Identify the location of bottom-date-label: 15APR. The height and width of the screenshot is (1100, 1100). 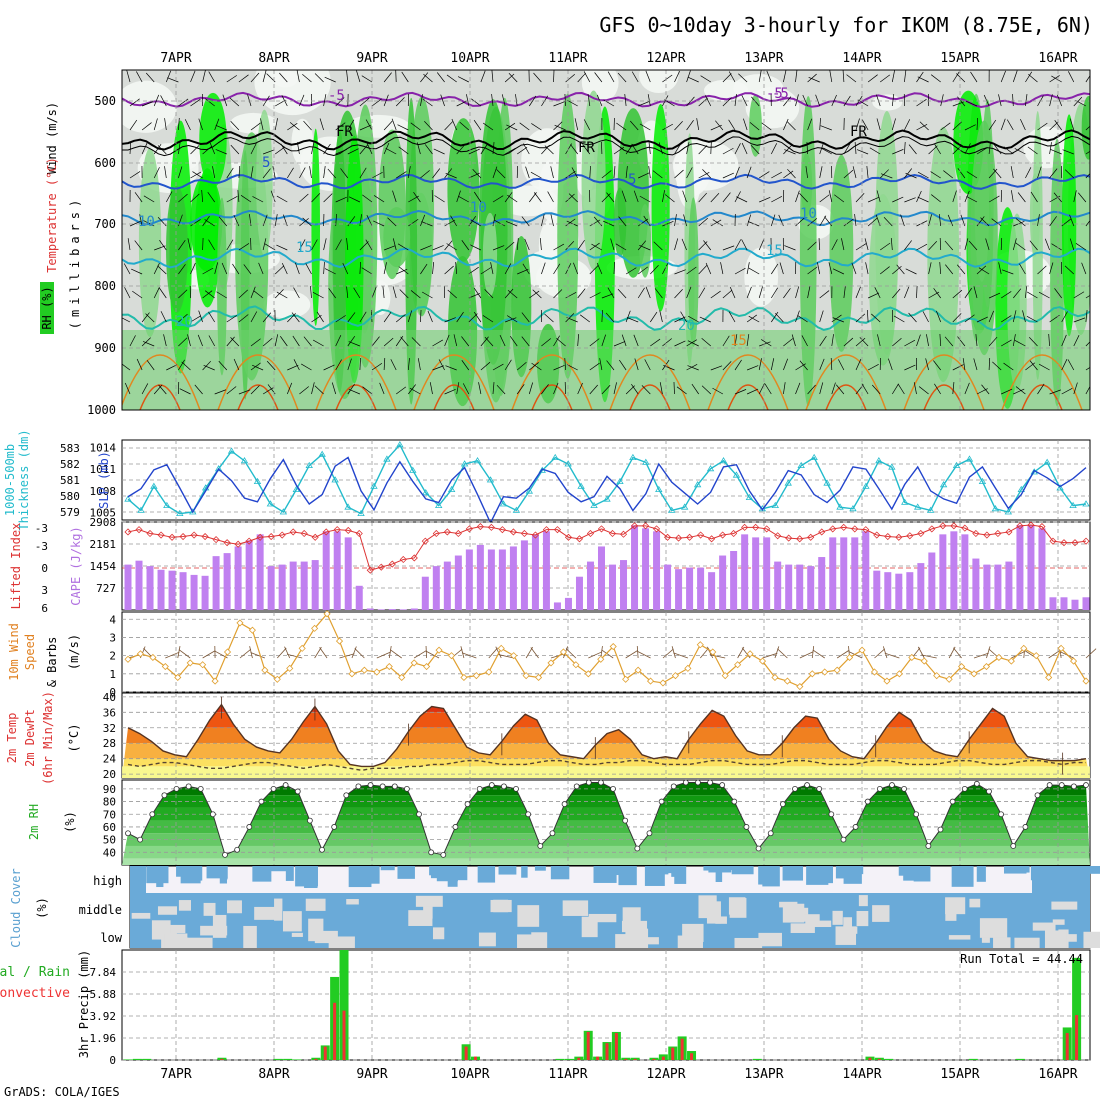
(959, 1074).